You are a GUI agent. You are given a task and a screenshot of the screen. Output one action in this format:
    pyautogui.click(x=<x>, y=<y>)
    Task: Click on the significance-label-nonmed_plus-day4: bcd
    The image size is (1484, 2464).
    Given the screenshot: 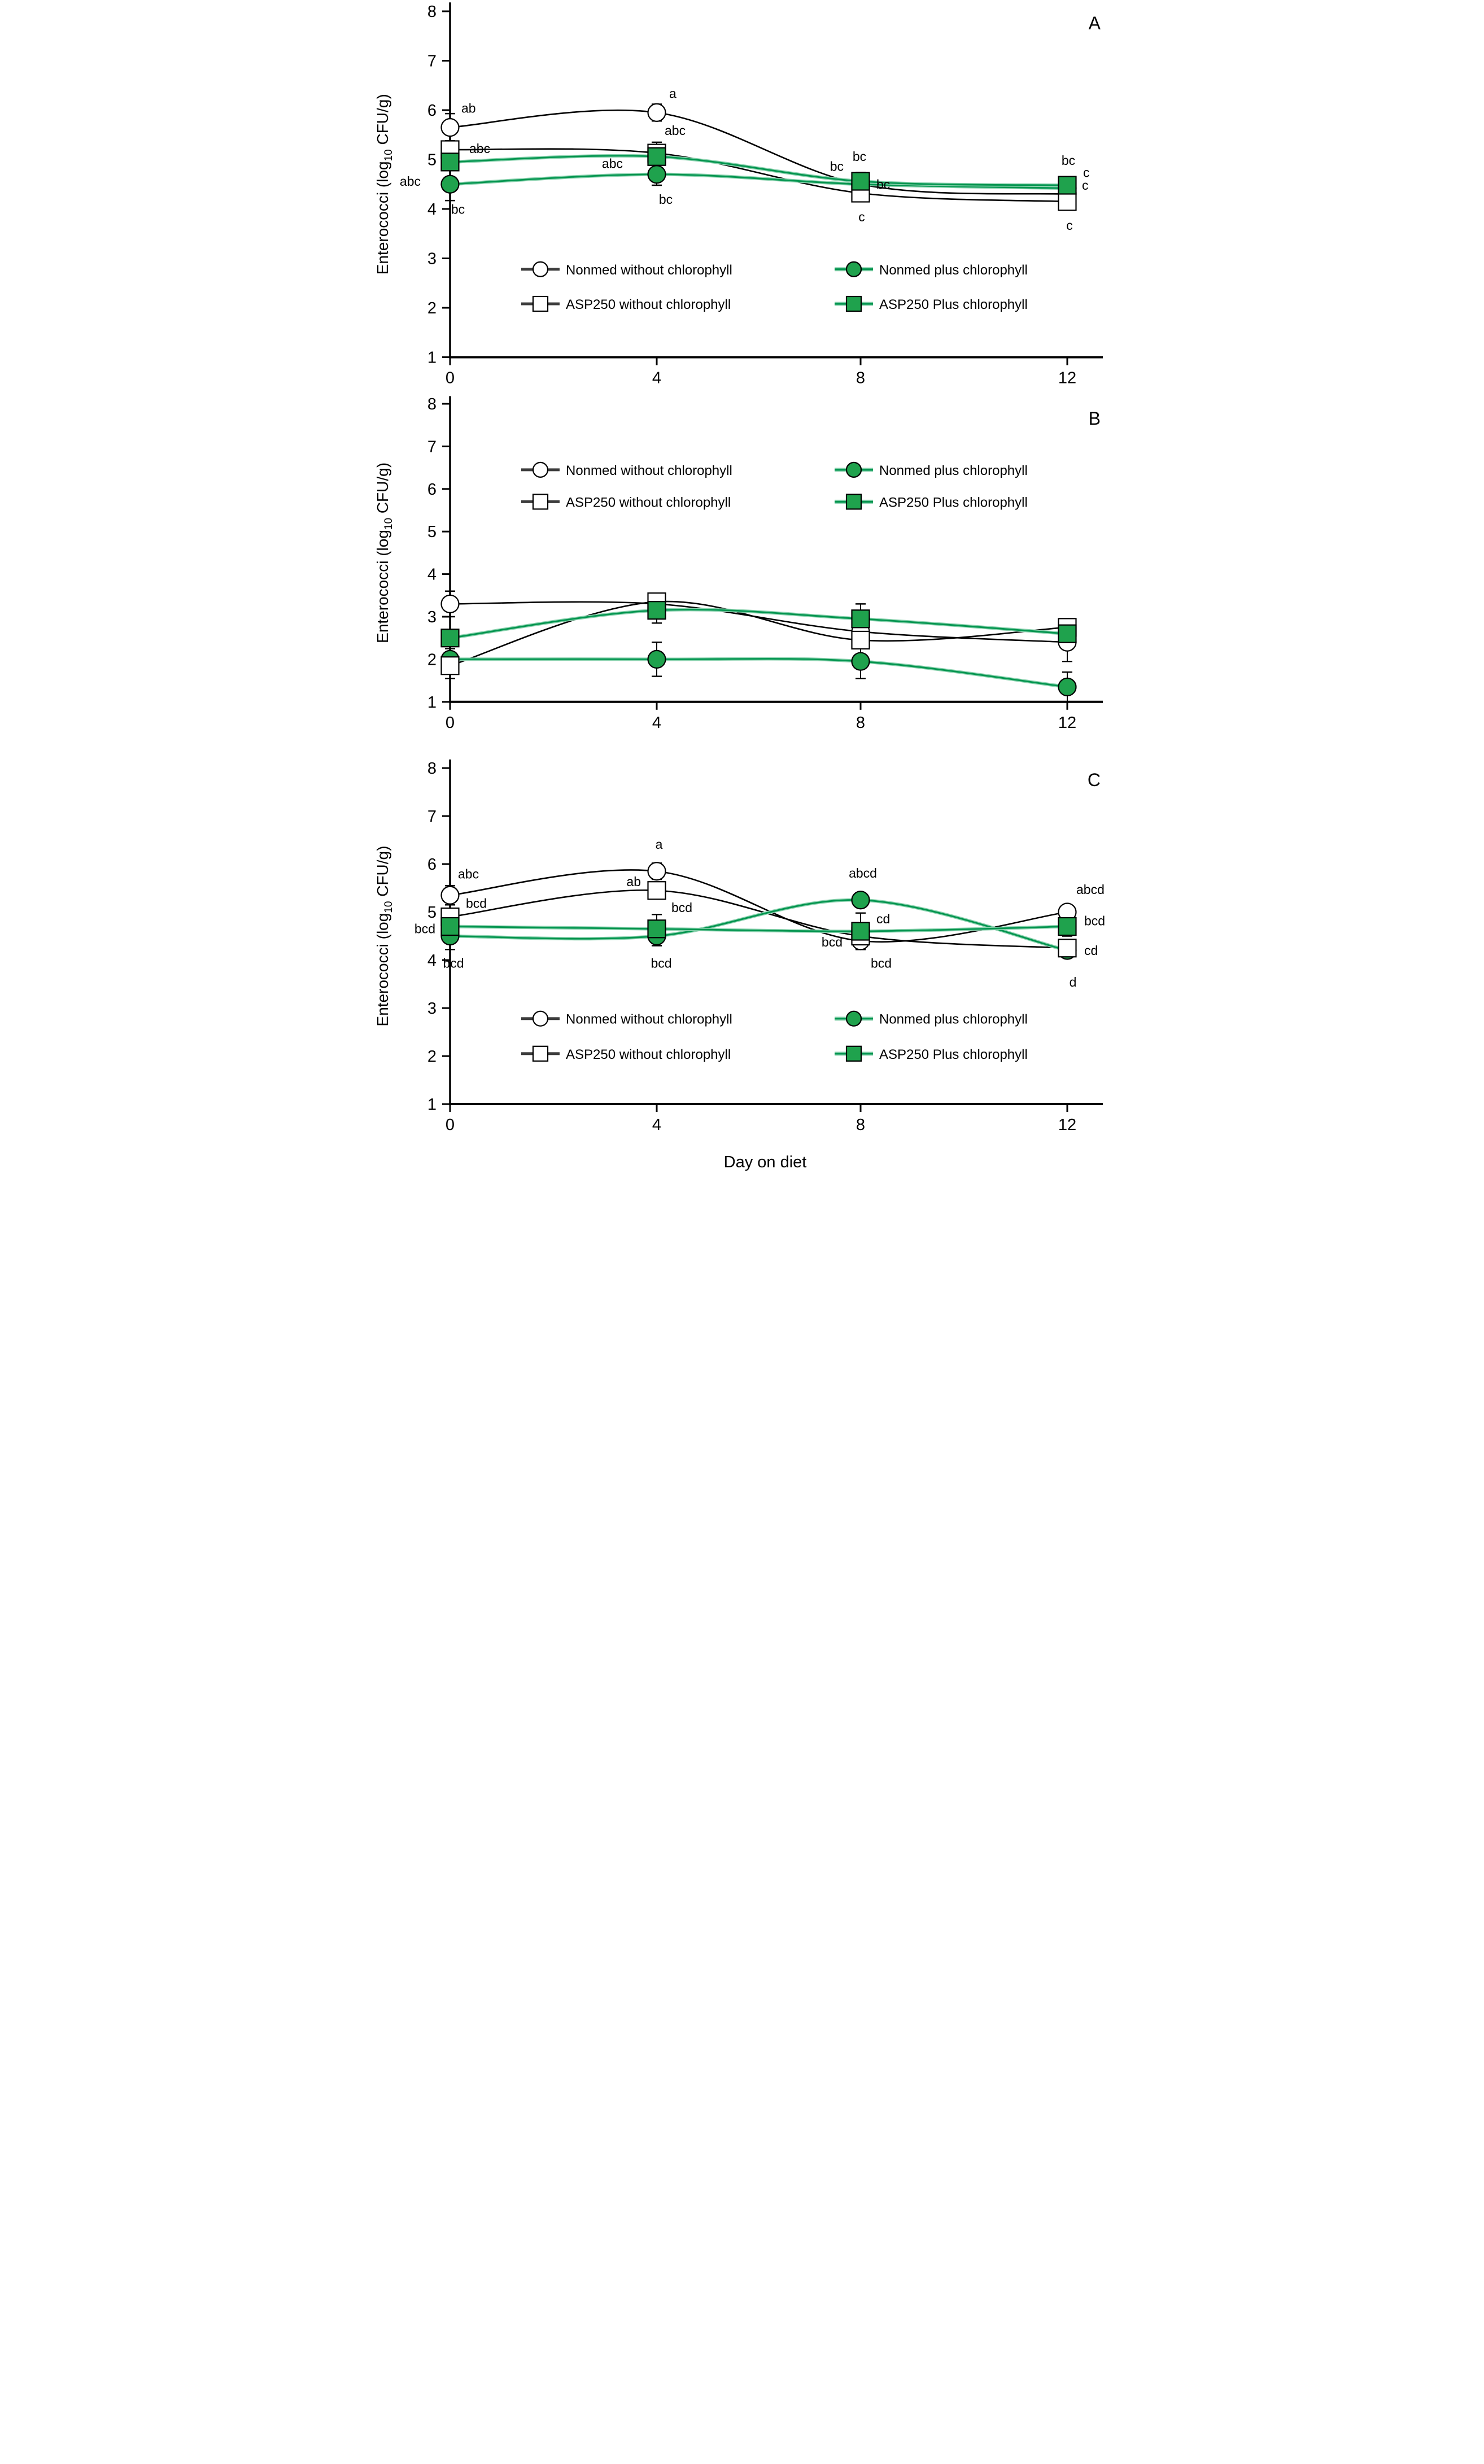 What is the action you would take?
    pyautogui.click(x=661, y=964)
    